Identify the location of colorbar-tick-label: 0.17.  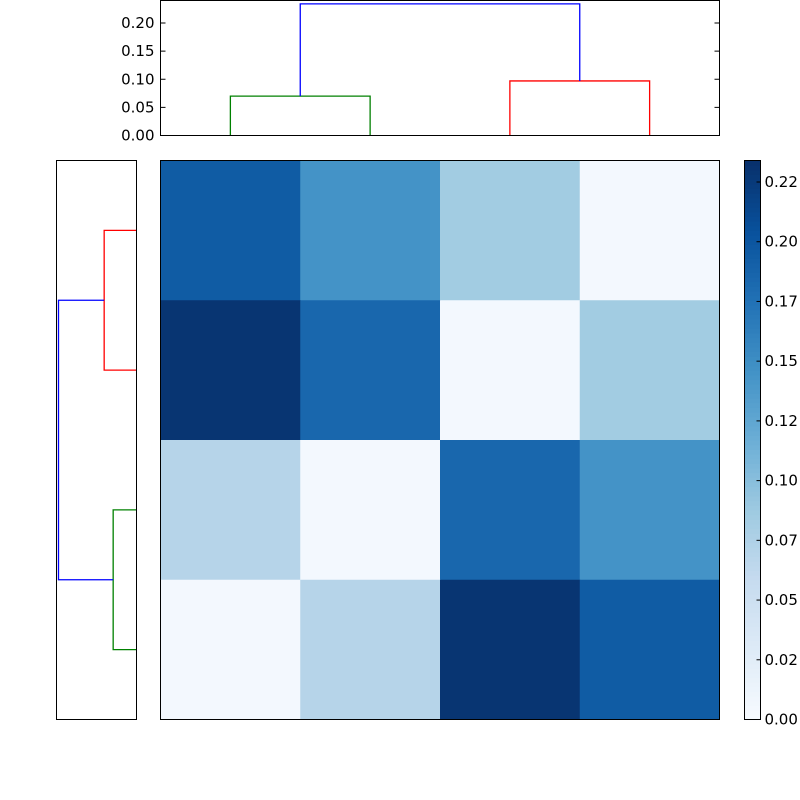
(781, 301).